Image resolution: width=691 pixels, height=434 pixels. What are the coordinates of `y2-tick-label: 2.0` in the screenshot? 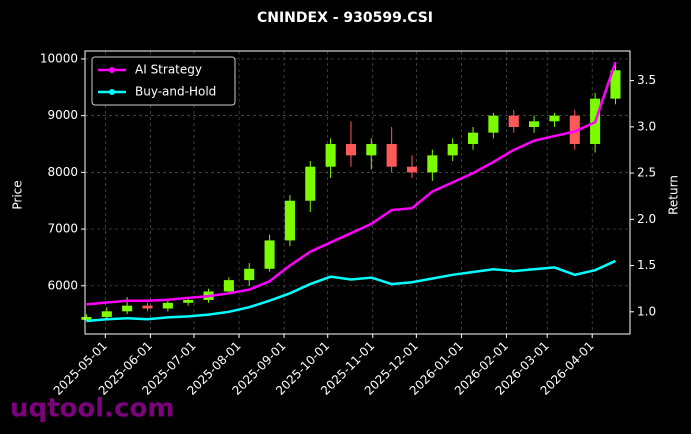 It's located at (646, 219).